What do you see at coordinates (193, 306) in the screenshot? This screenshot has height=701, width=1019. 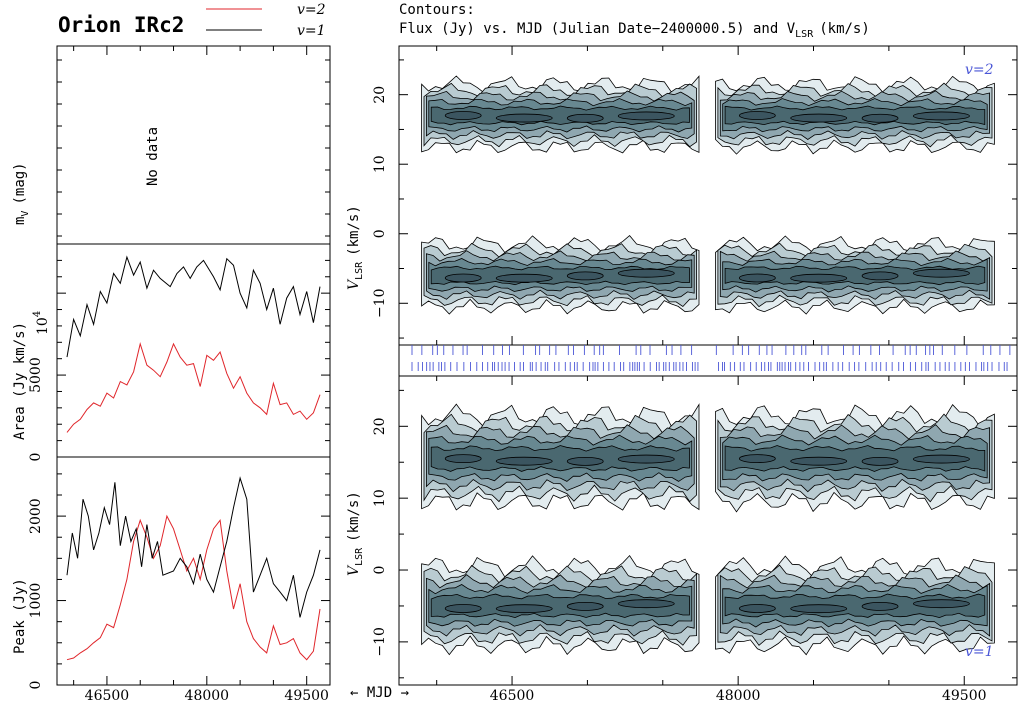 I see `area-series-v1` at bounding box center [193, 306].